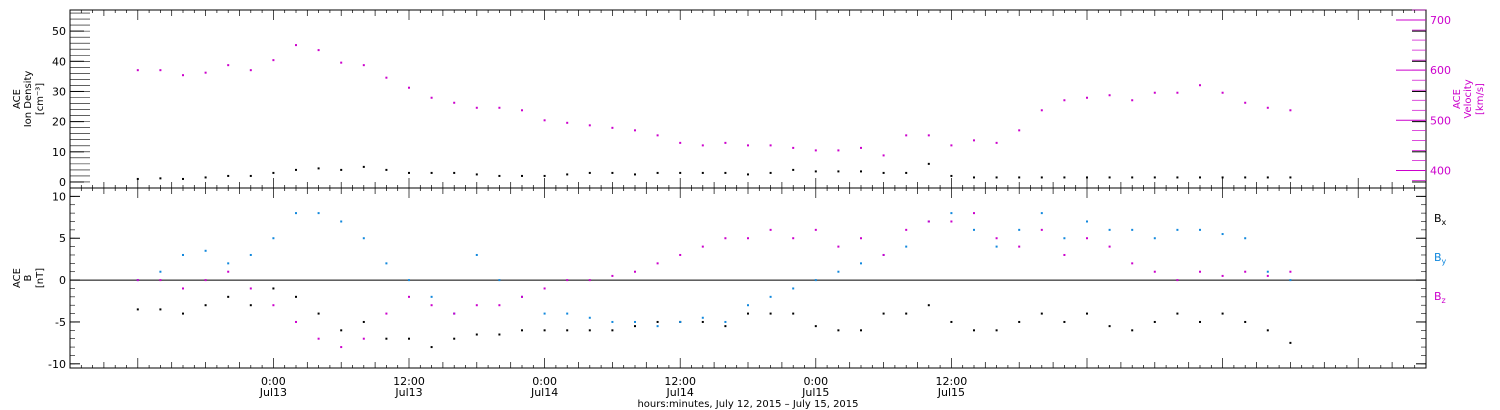 The height and width of the screenshot is (410, 1500). Describe the element at coordinates (815, 392) in the screenshot. I see `x-tick-date-label: Jul15` at that location.